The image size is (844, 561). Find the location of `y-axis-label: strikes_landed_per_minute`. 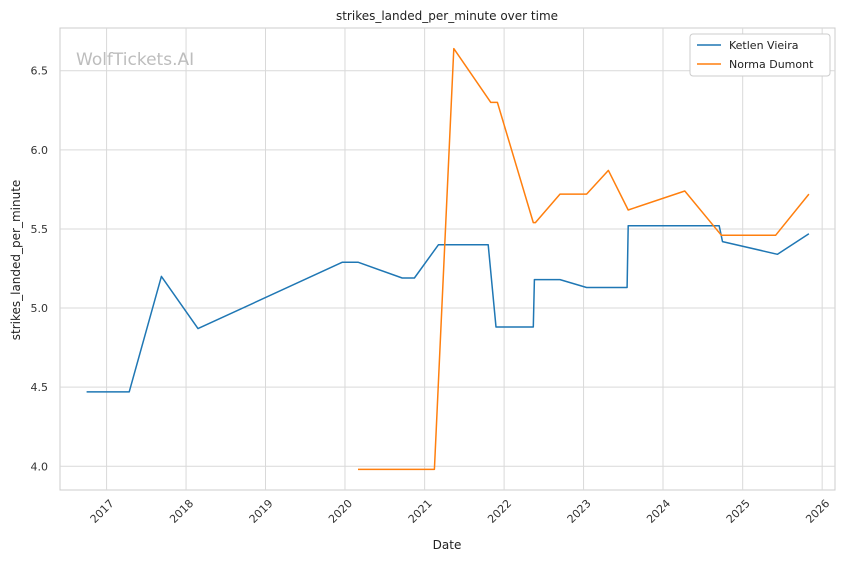

y-axis-label: strikes_landed_per_minute is located at coordinates (16, 260).